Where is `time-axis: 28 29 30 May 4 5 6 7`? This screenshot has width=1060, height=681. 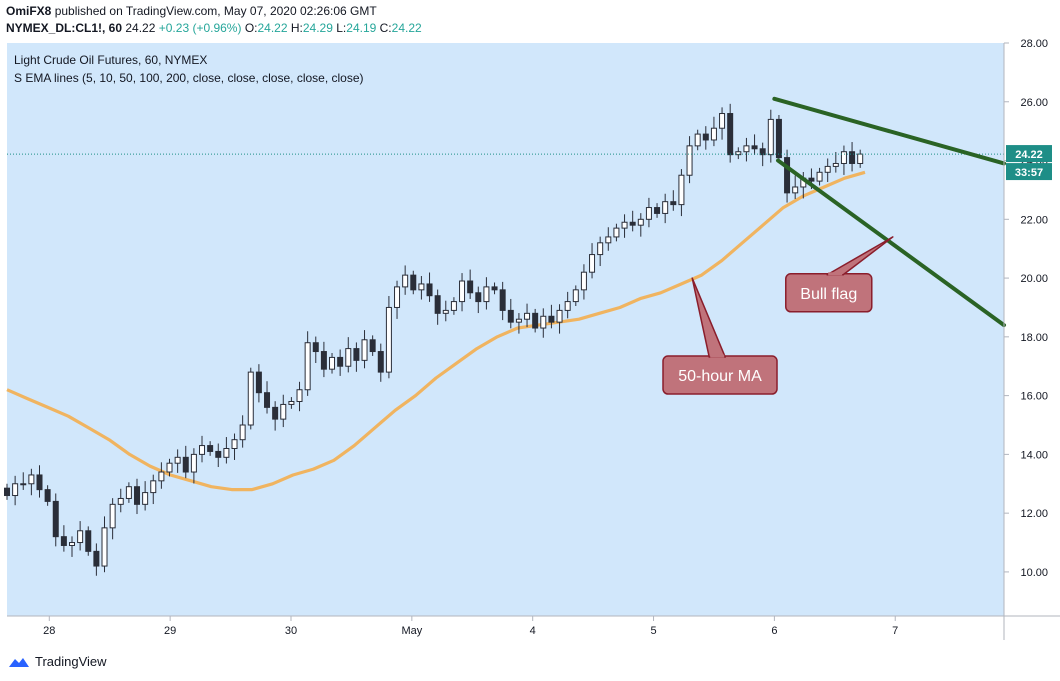
time-axis: 28 29 30 May 4 5 6 7 is located at coordinates (470, 626).